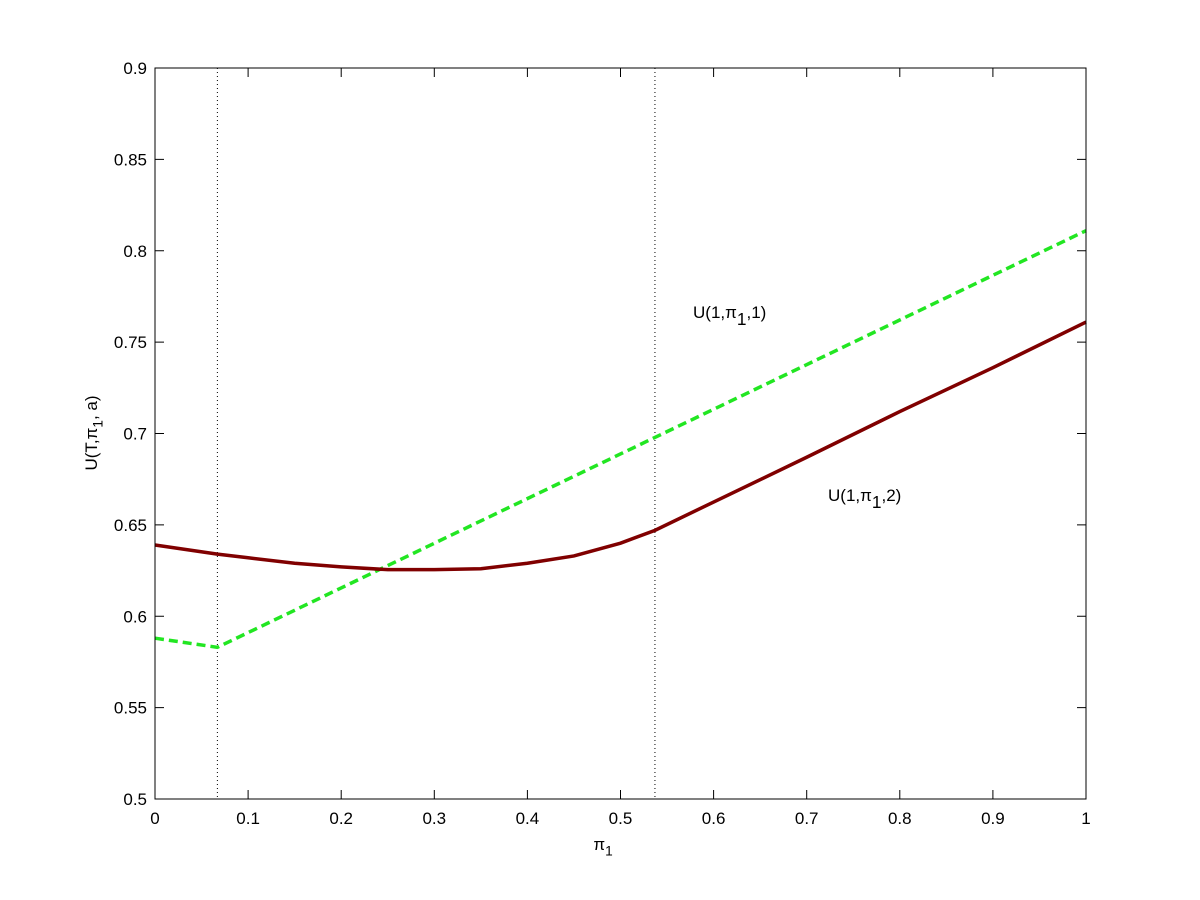 The height and width of the screenshot is (900, 1200). I want to click on y-tick-label: 0.5, so click(135, 799).